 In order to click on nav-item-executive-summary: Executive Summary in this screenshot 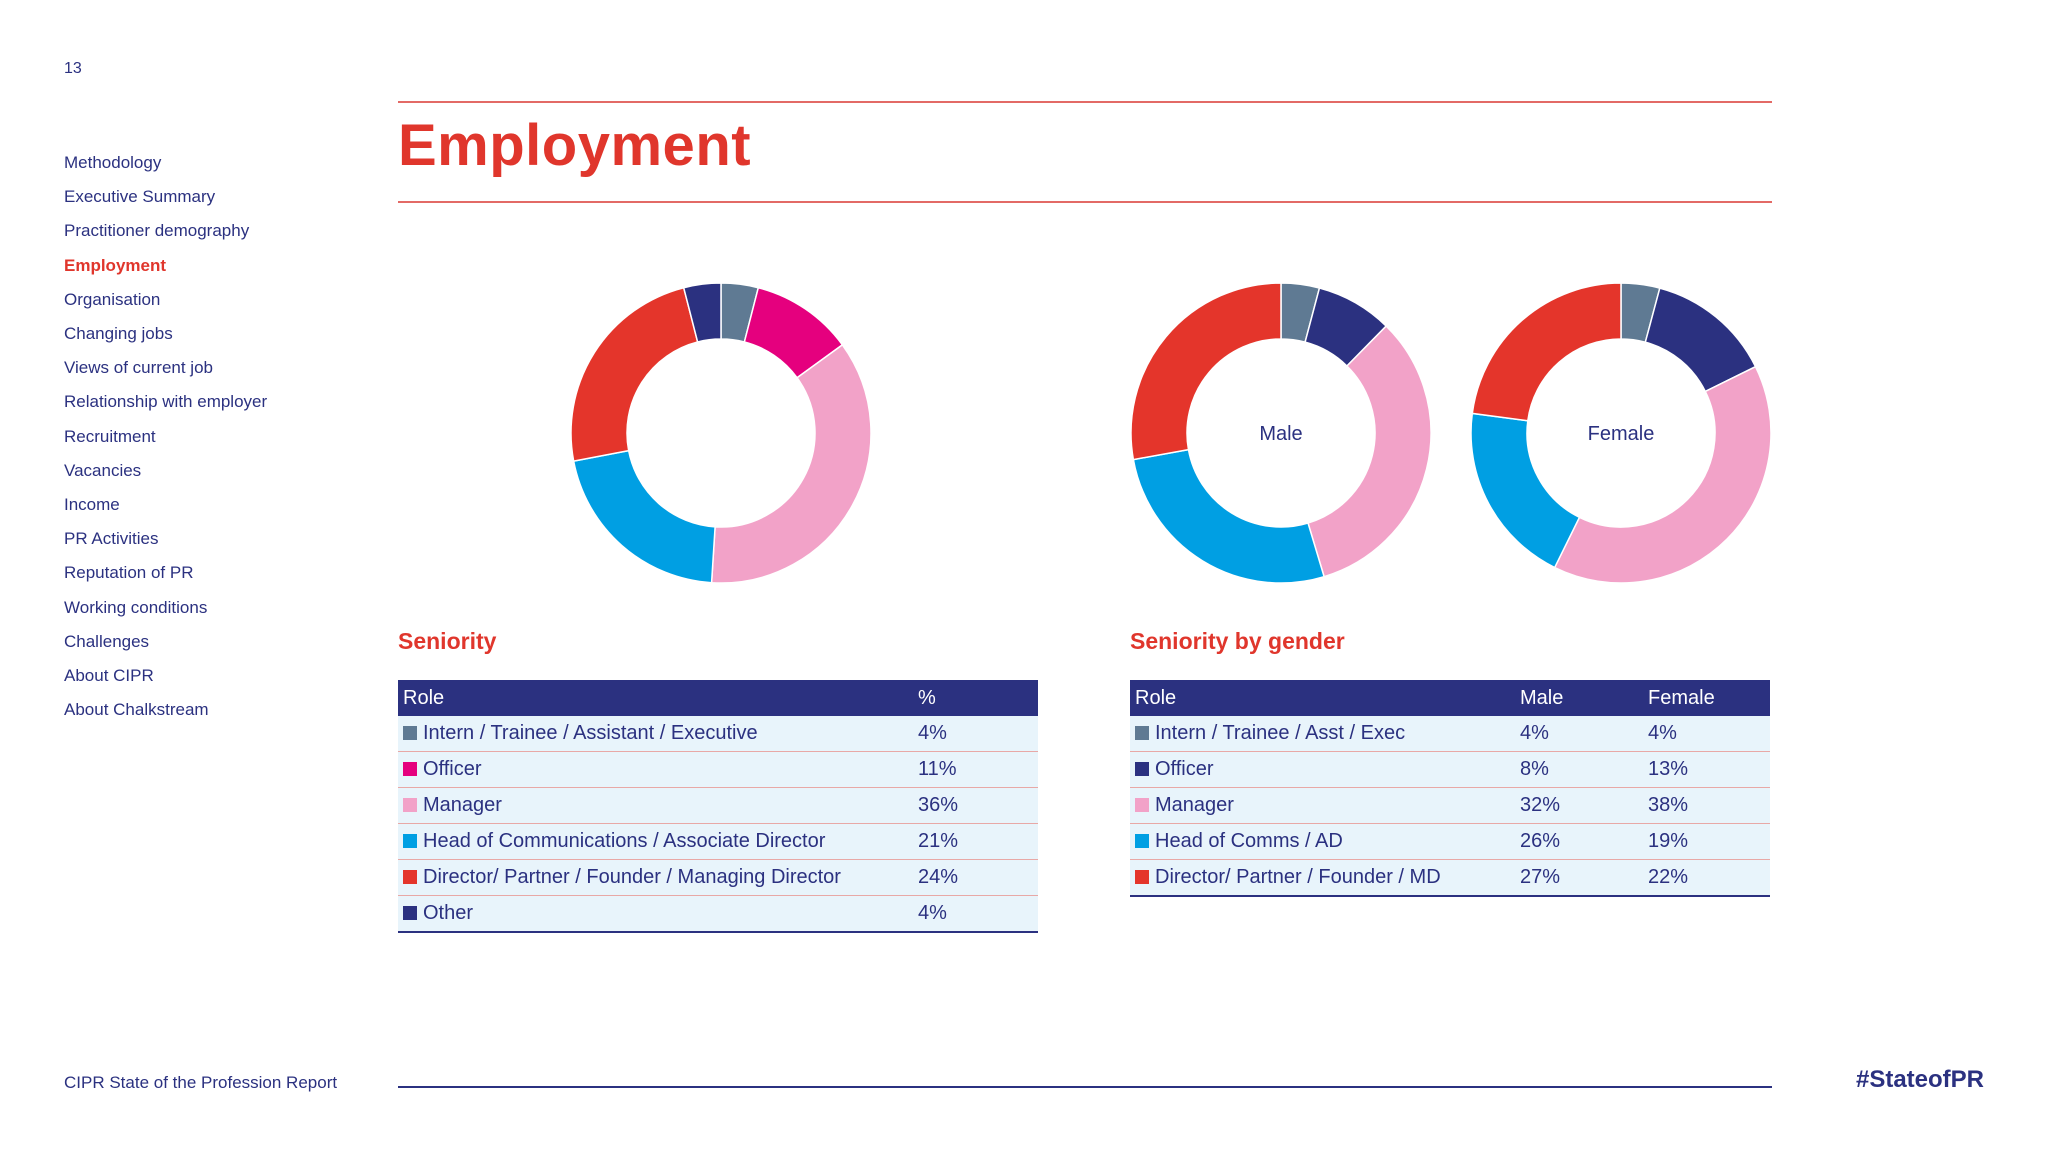, I will do `click(140, 197)`.